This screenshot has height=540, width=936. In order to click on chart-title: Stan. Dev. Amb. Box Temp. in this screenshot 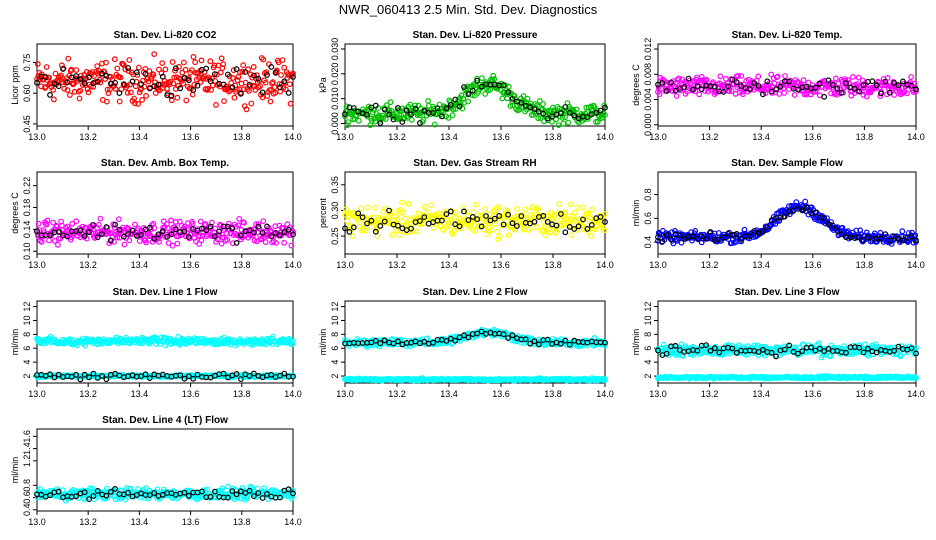, I will do `click(165, 163)`.